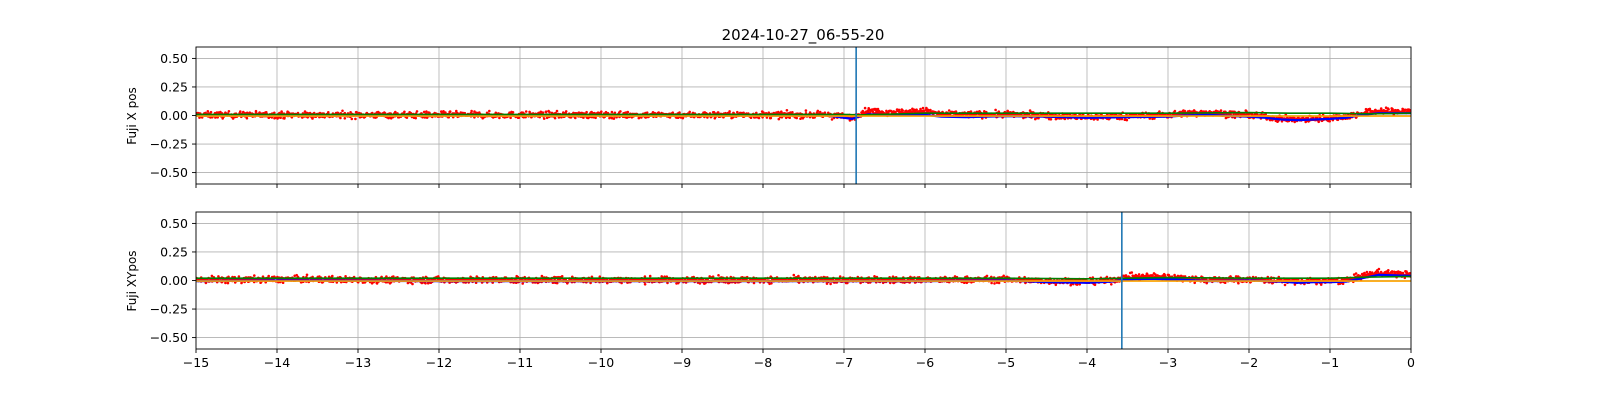 The height and width of the screenshot is (400, 1600). I want to click on scatter-series, so click(803, 277).